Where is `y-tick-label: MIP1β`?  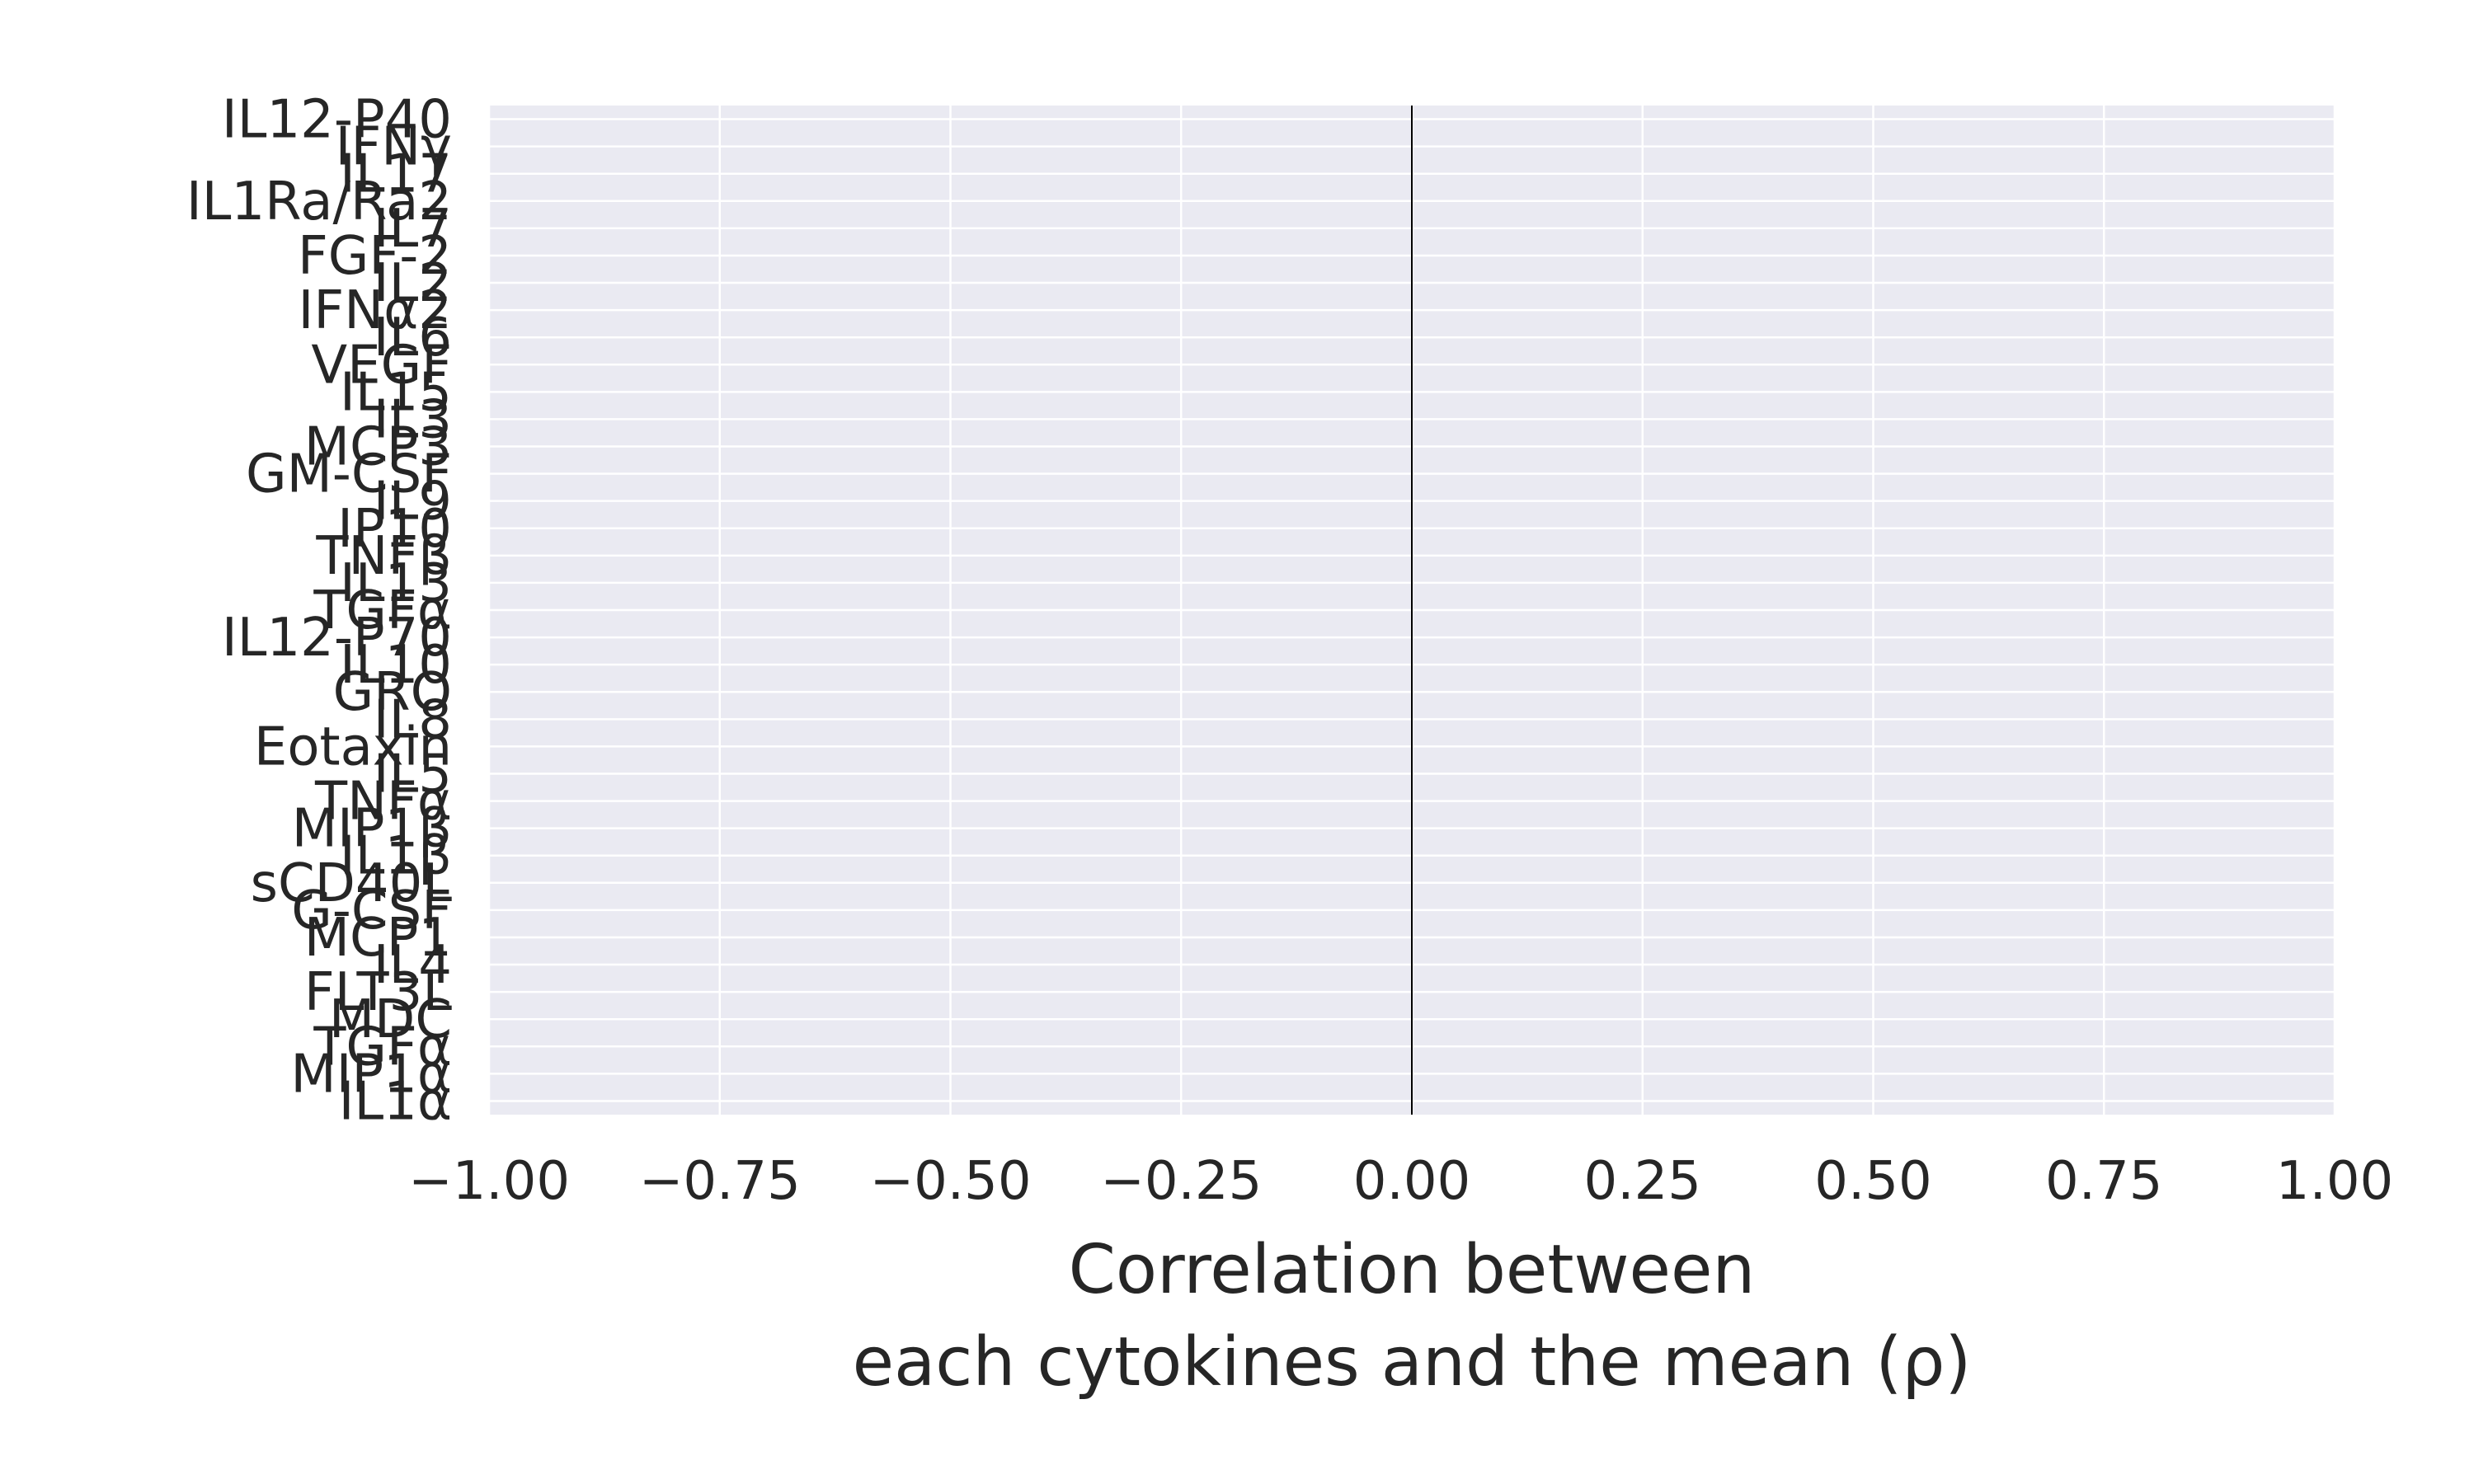
y-tick-label: MIP1β is located at coordinates (372, 829).